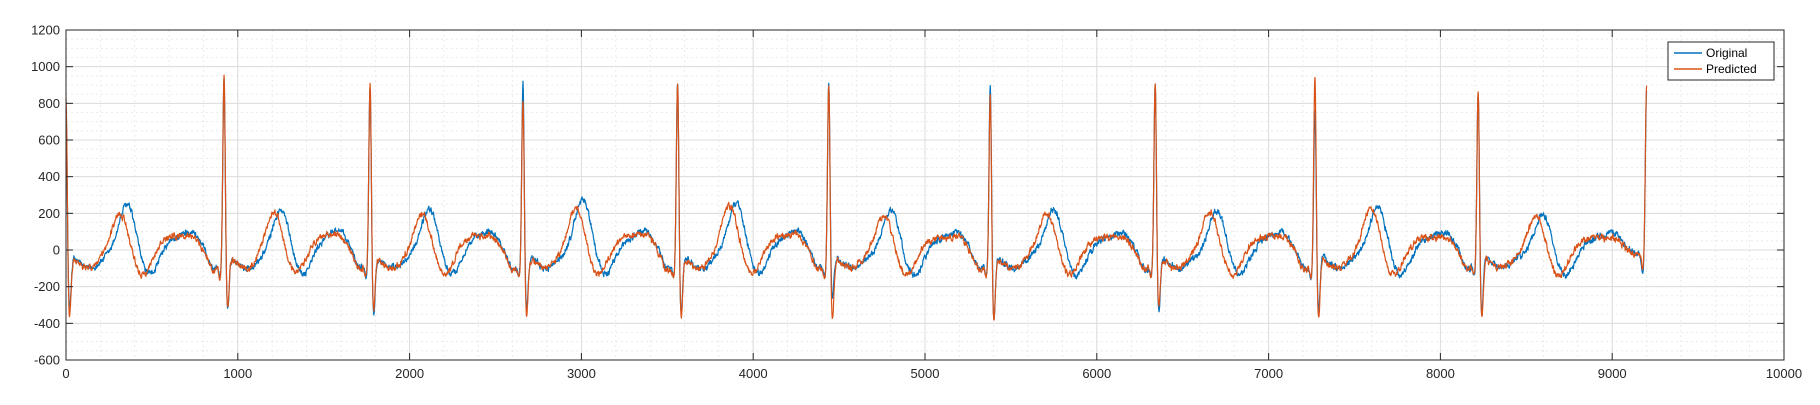 The image size is (1820, 405). I want to click on x-tick-label: 5000, so click(925, 373).